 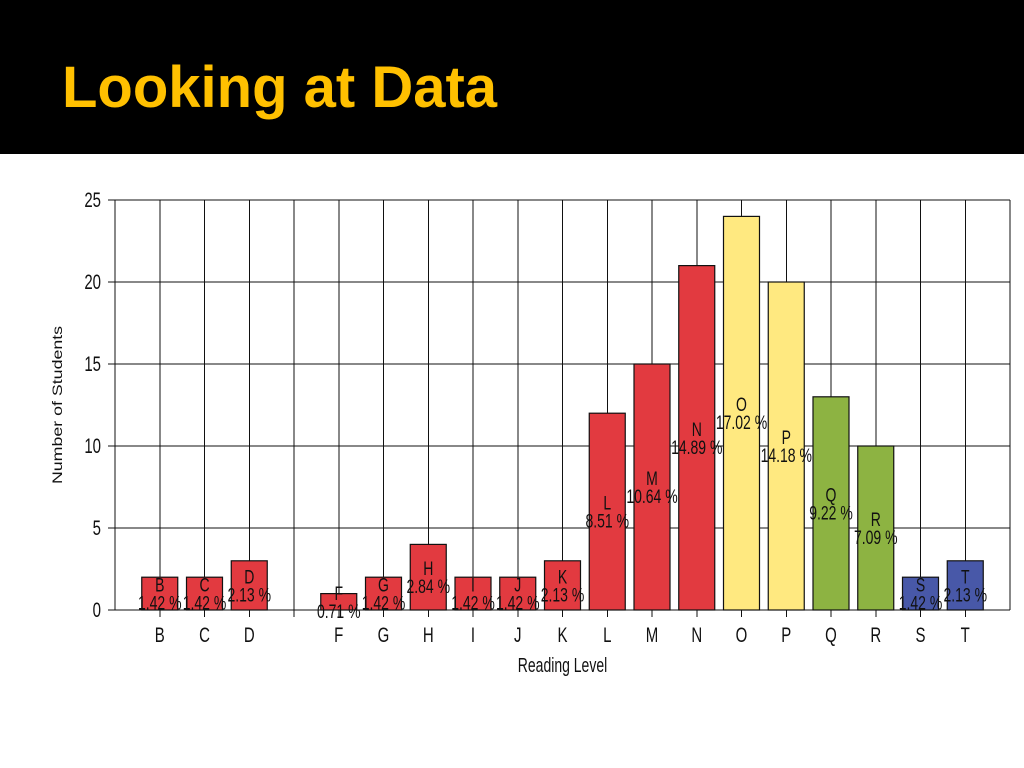 I want to click on data-label-N-level: N, so click(x=697, y=430).